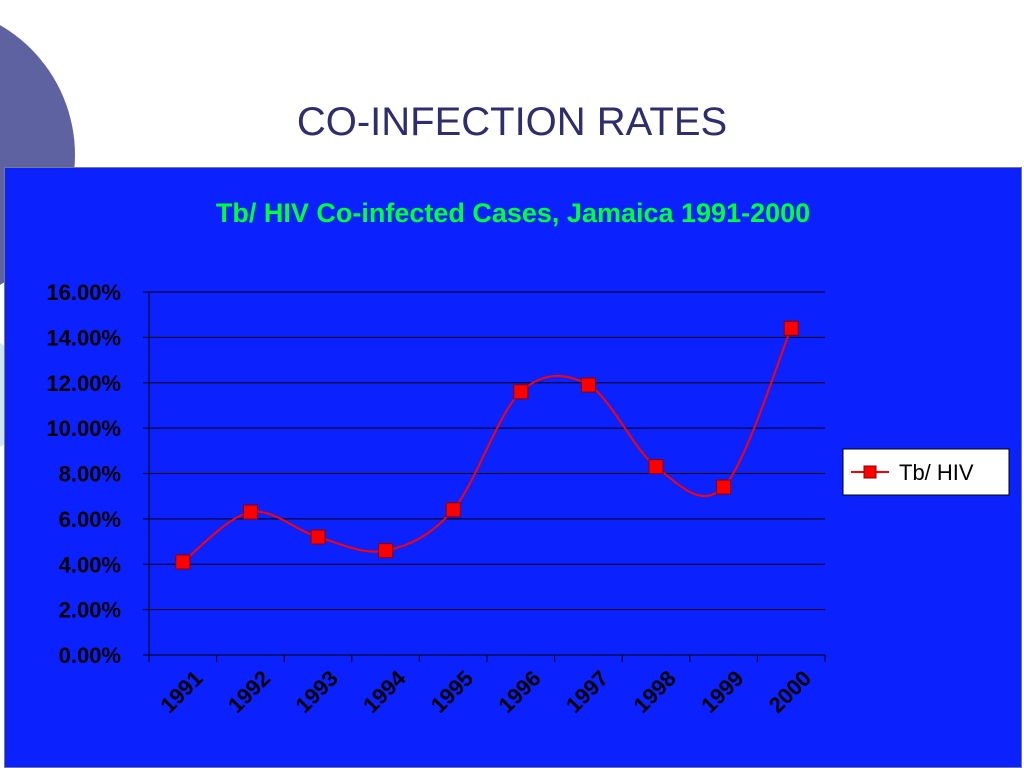  What do you see at coordinates (83, 428) in the screenshot?
I see `y-tick-label: 10.00%` at bounding box center [83, 428].